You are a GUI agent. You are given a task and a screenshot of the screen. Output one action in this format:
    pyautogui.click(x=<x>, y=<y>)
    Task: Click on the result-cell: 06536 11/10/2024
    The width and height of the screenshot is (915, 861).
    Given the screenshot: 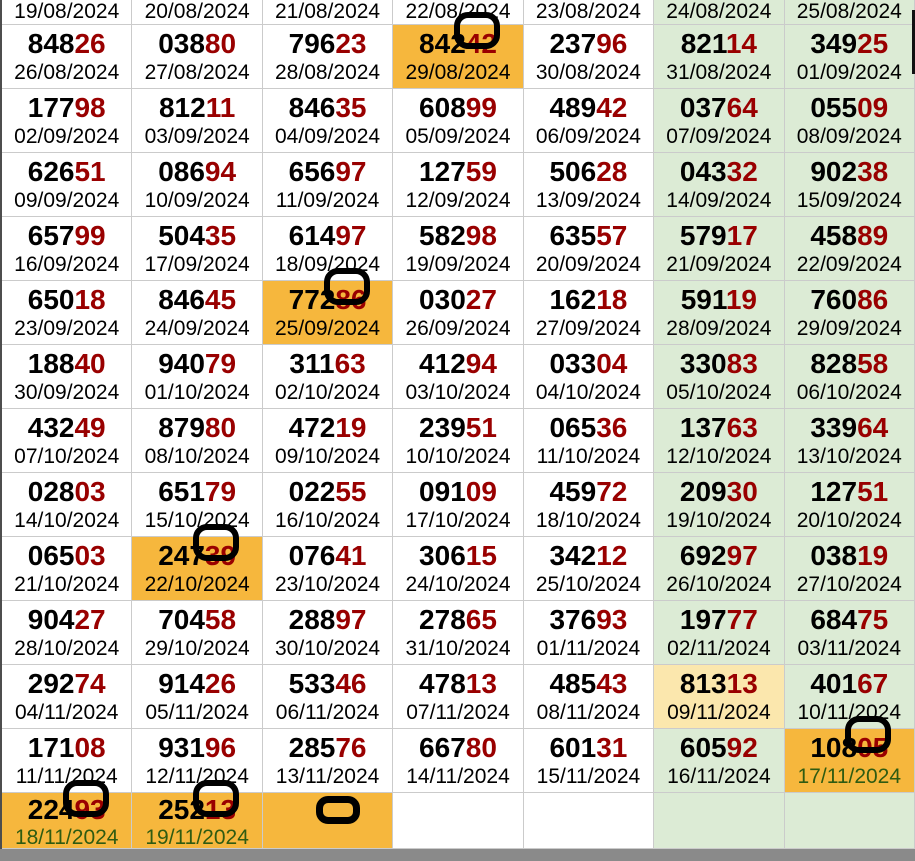 What is the action you would take?
    pyautogui.click(x=589, y=441)
    